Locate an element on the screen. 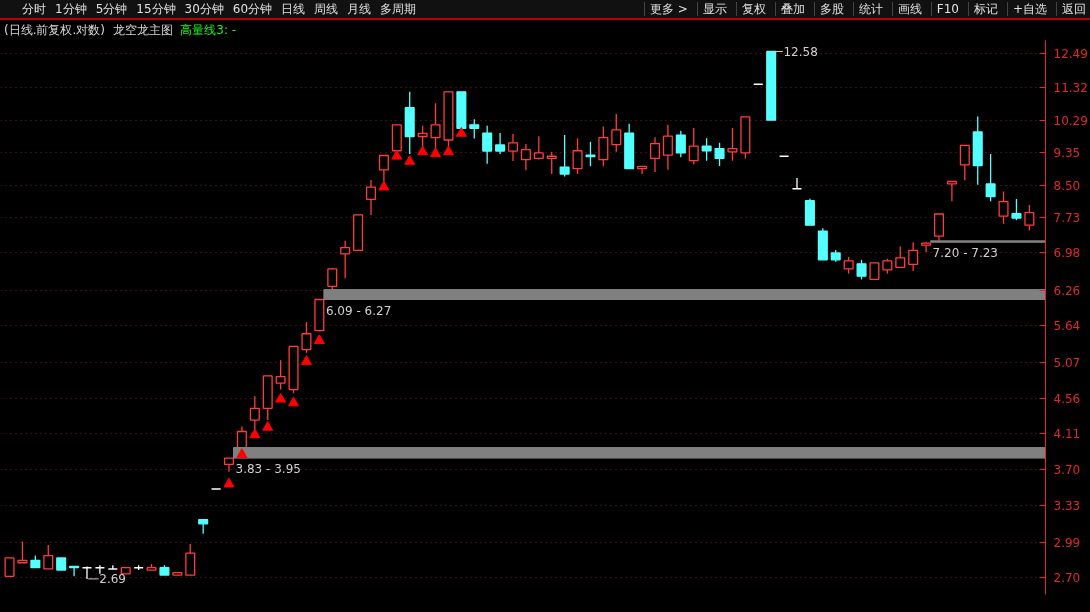 This screenshot has width=1090, height=612. text: 显示 is located at coordinates (711, 9).